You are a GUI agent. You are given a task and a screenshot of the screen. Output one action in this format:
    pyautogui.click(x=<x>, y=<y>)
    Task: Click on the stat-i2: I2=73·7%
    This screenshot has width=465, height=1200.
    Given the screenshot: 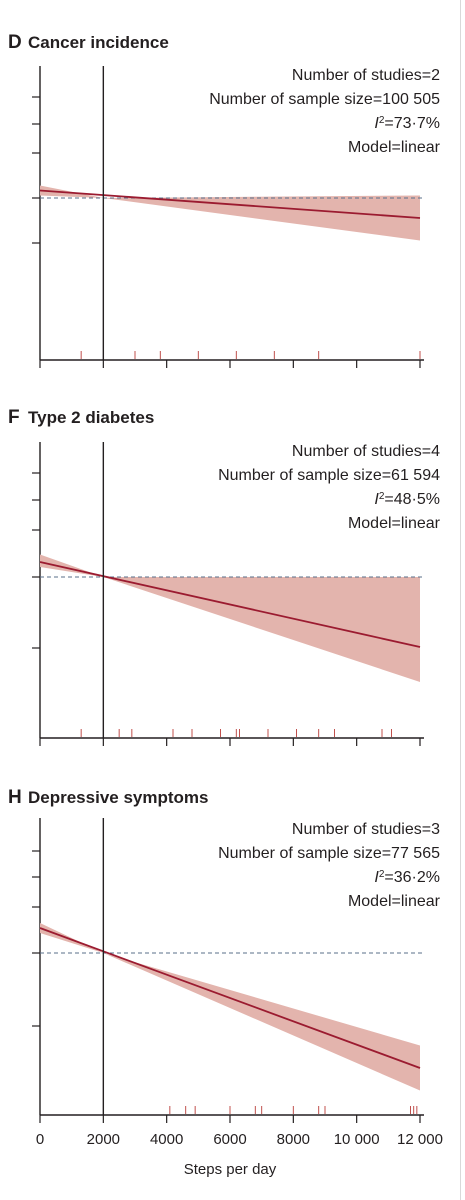 What is the action you would take?
    pyautogui.click(x=407, y=124)
    